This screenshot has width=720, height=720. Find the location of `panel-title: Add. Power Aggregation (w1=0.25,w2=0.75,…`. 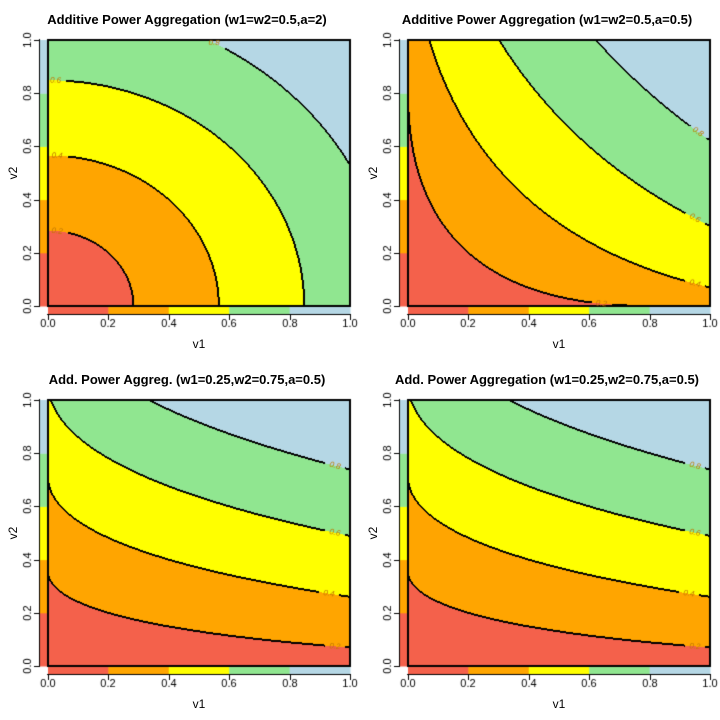

panel-title: Add. Power Aggregation (w1=0.25,w2=0.75,… is located at coordinates (547, 379).